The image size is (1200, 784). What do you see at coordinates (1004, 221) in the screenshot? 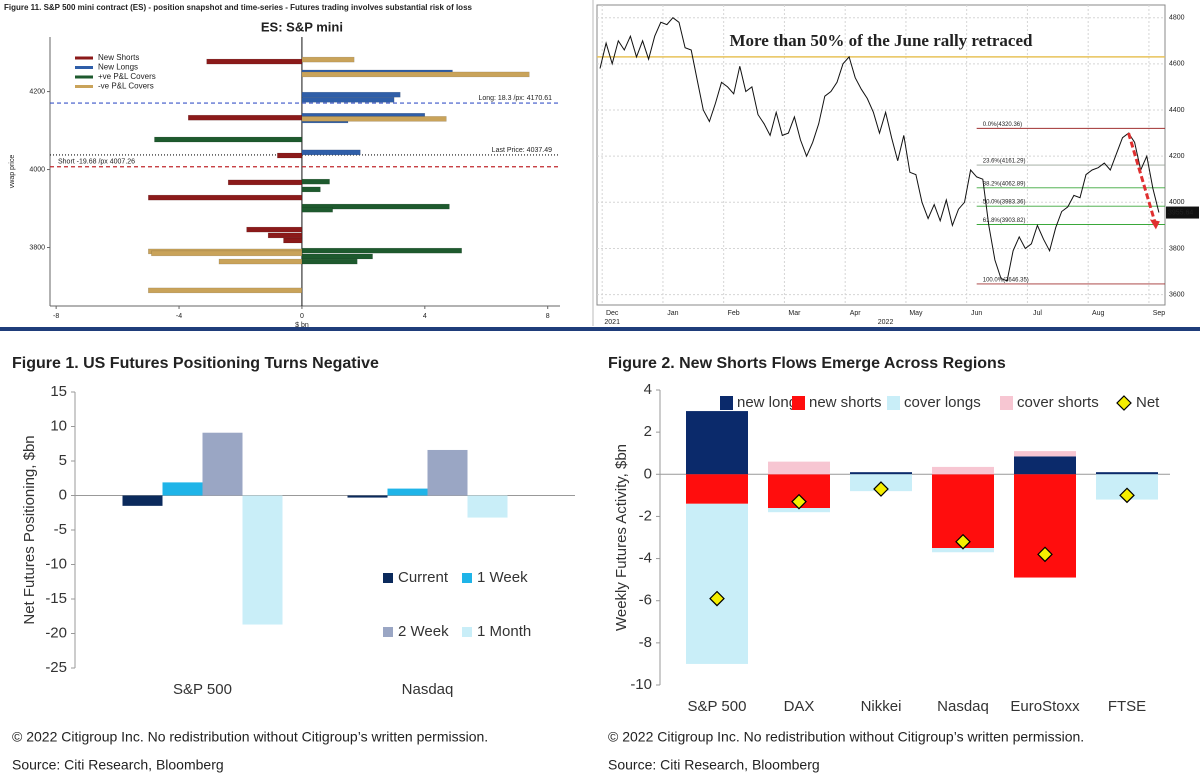
I see `fib-label: 61.8%(3903.82)` at bounding box center [1004, 221].